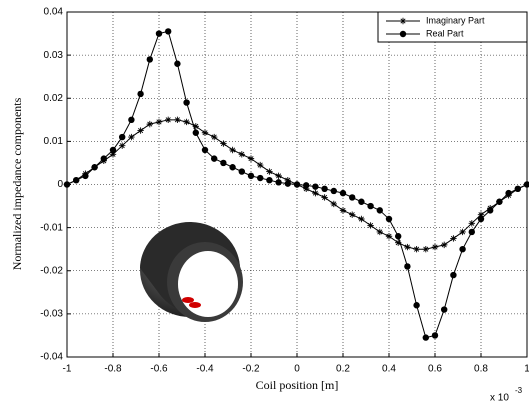  Describe the element at coordinates (54, 141) in the screenshot. I see `y-tick-label: 0.01` at that location.